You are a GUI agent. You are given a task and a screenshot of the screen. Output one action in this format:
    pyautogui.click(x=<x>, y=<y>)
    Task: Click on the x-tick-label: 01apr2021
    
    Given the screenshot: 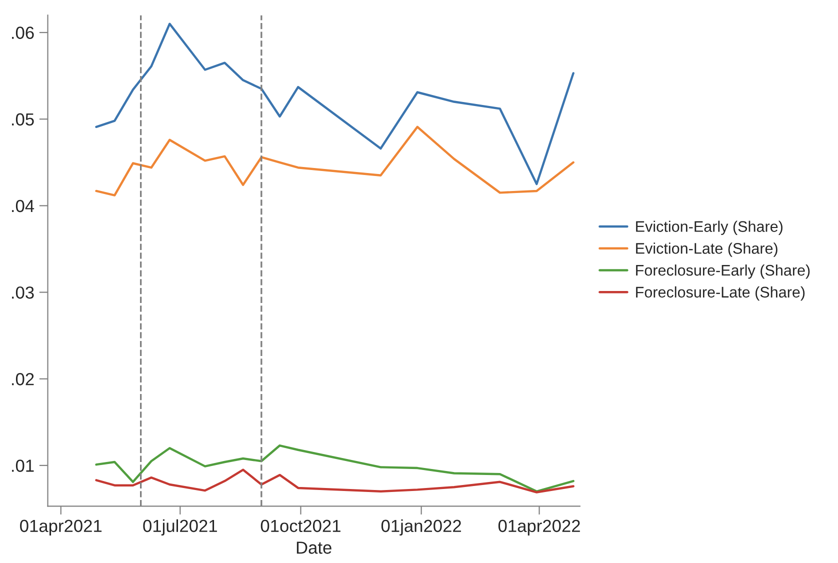 What is the action you would take?
    pyautogui.click(x=61, y=528)
    